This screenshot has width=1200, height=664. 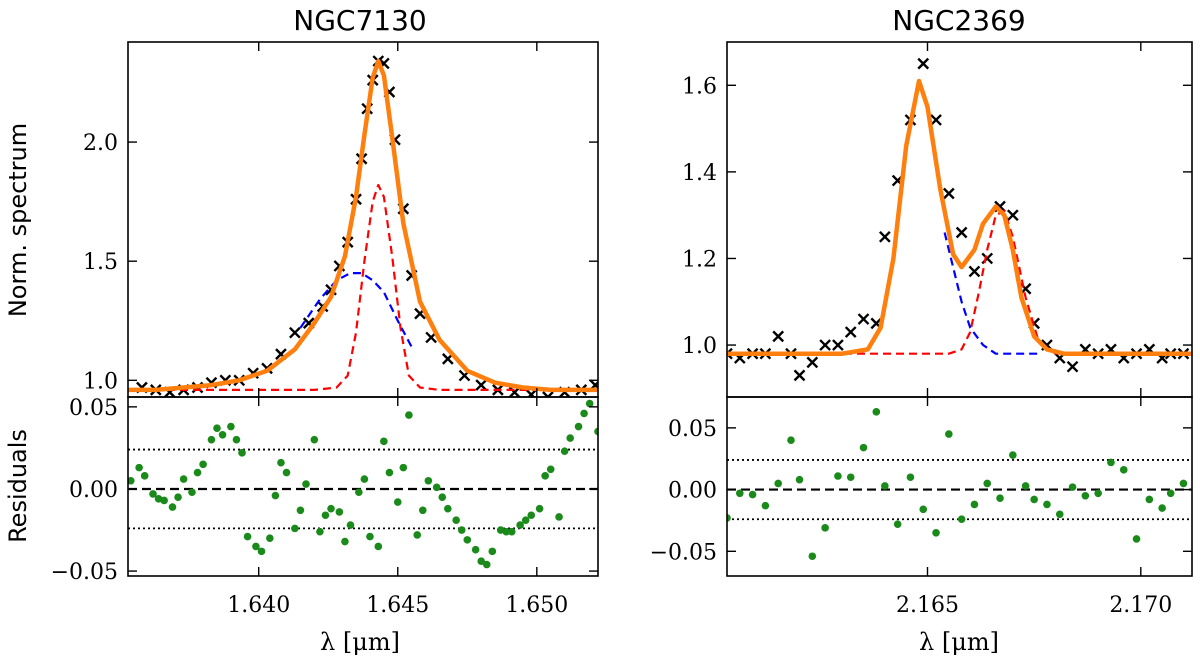 What do you see at coordinates (536, 605) in the screenshot?
I see `x-tick-label: 1.650` at bounding box center [536, 605].